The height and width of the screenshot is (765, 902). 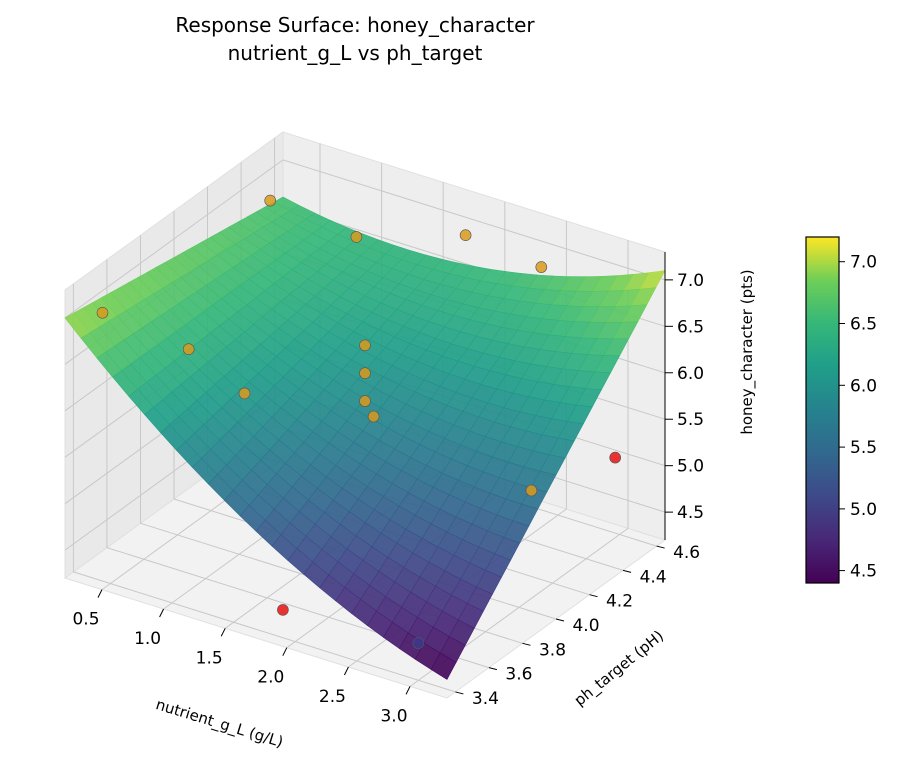 I want to click on x-tick-label: 1.0, so click(x=147, y=639).